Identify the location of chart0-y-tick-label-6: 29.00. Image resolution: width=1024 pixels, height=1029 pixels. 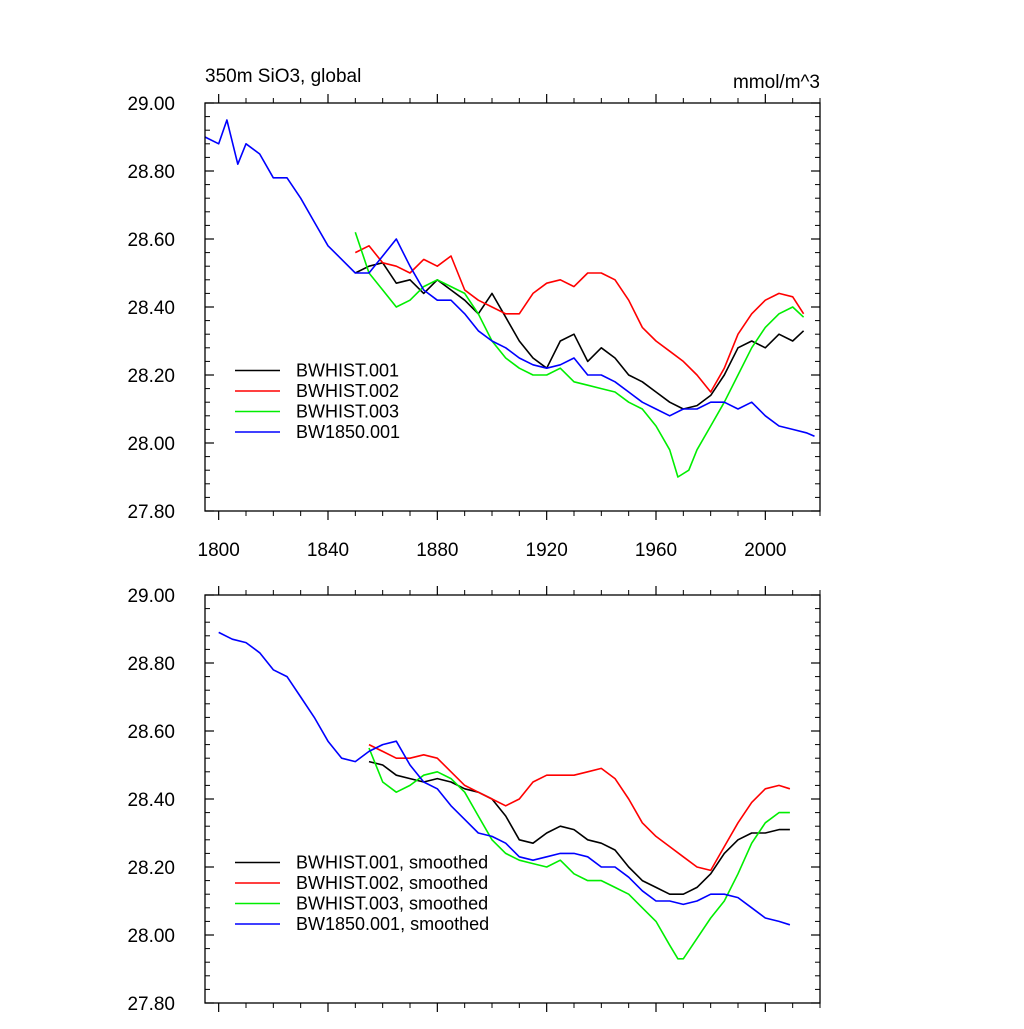
(151, 104).